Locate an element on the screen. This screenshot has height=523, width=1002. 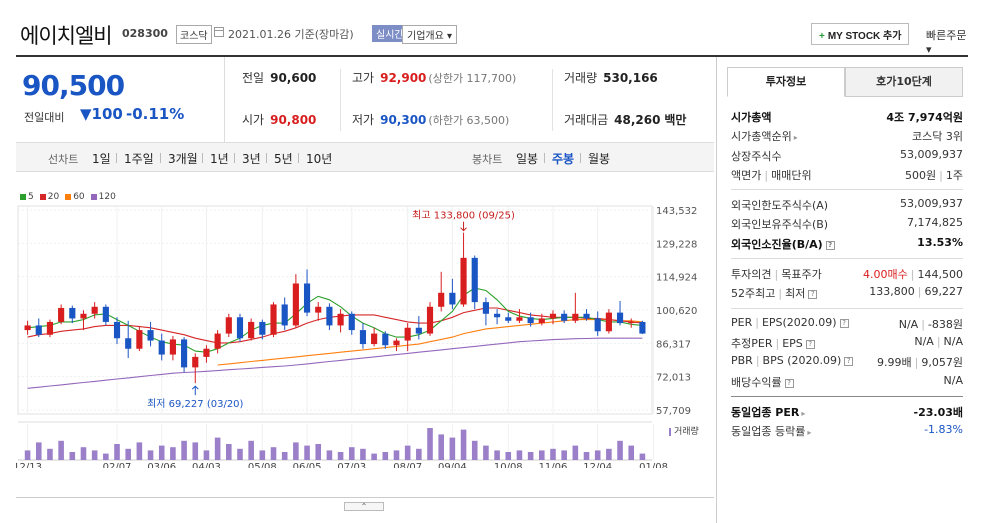
y-tick-label: 86,317 is located at coordinates (673, 344).